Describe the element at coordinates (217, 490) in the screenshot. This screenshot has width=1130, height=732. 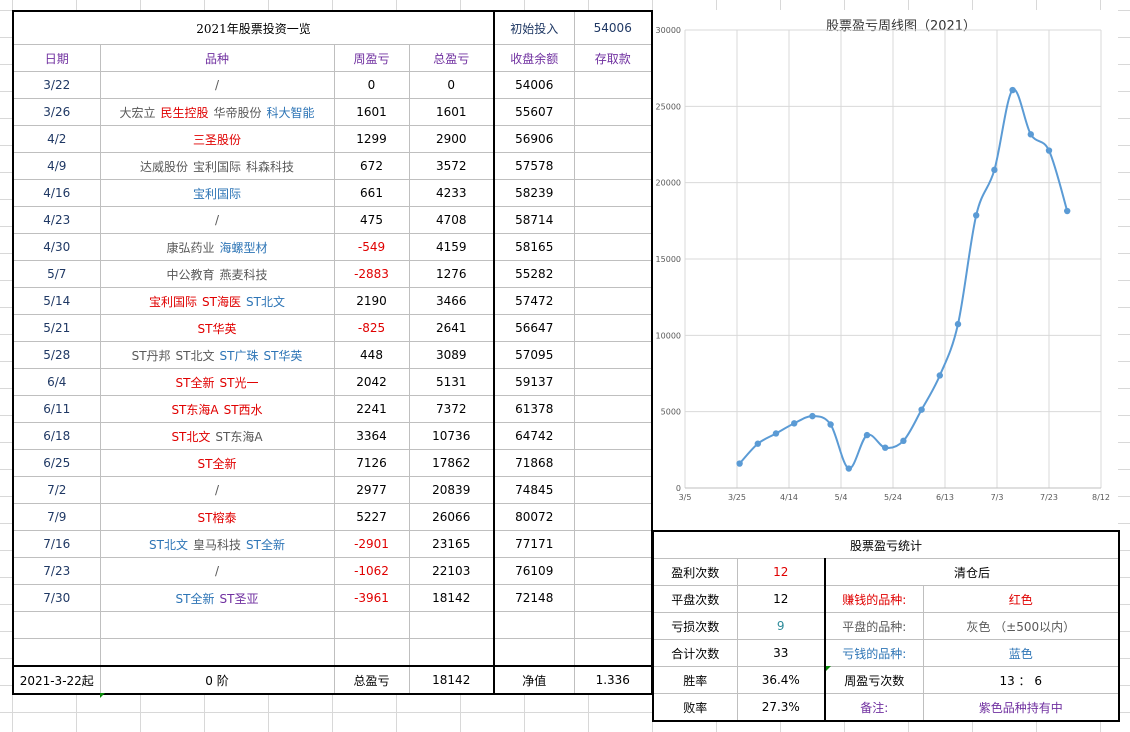
I see `row-stocks: /` at that location.